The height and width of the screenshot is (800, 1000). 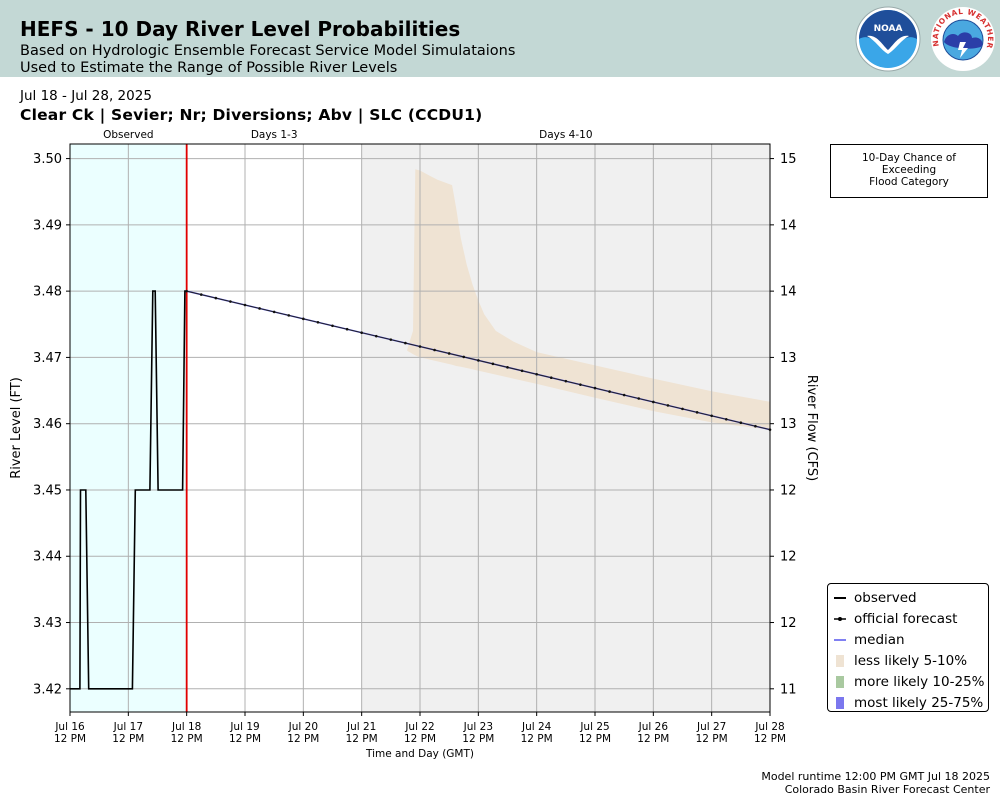 What do you see at coordinates (419, 727) in the screenshot?
I see `x-tick-label-day: Jul 22` at bounding box center [419, 727].